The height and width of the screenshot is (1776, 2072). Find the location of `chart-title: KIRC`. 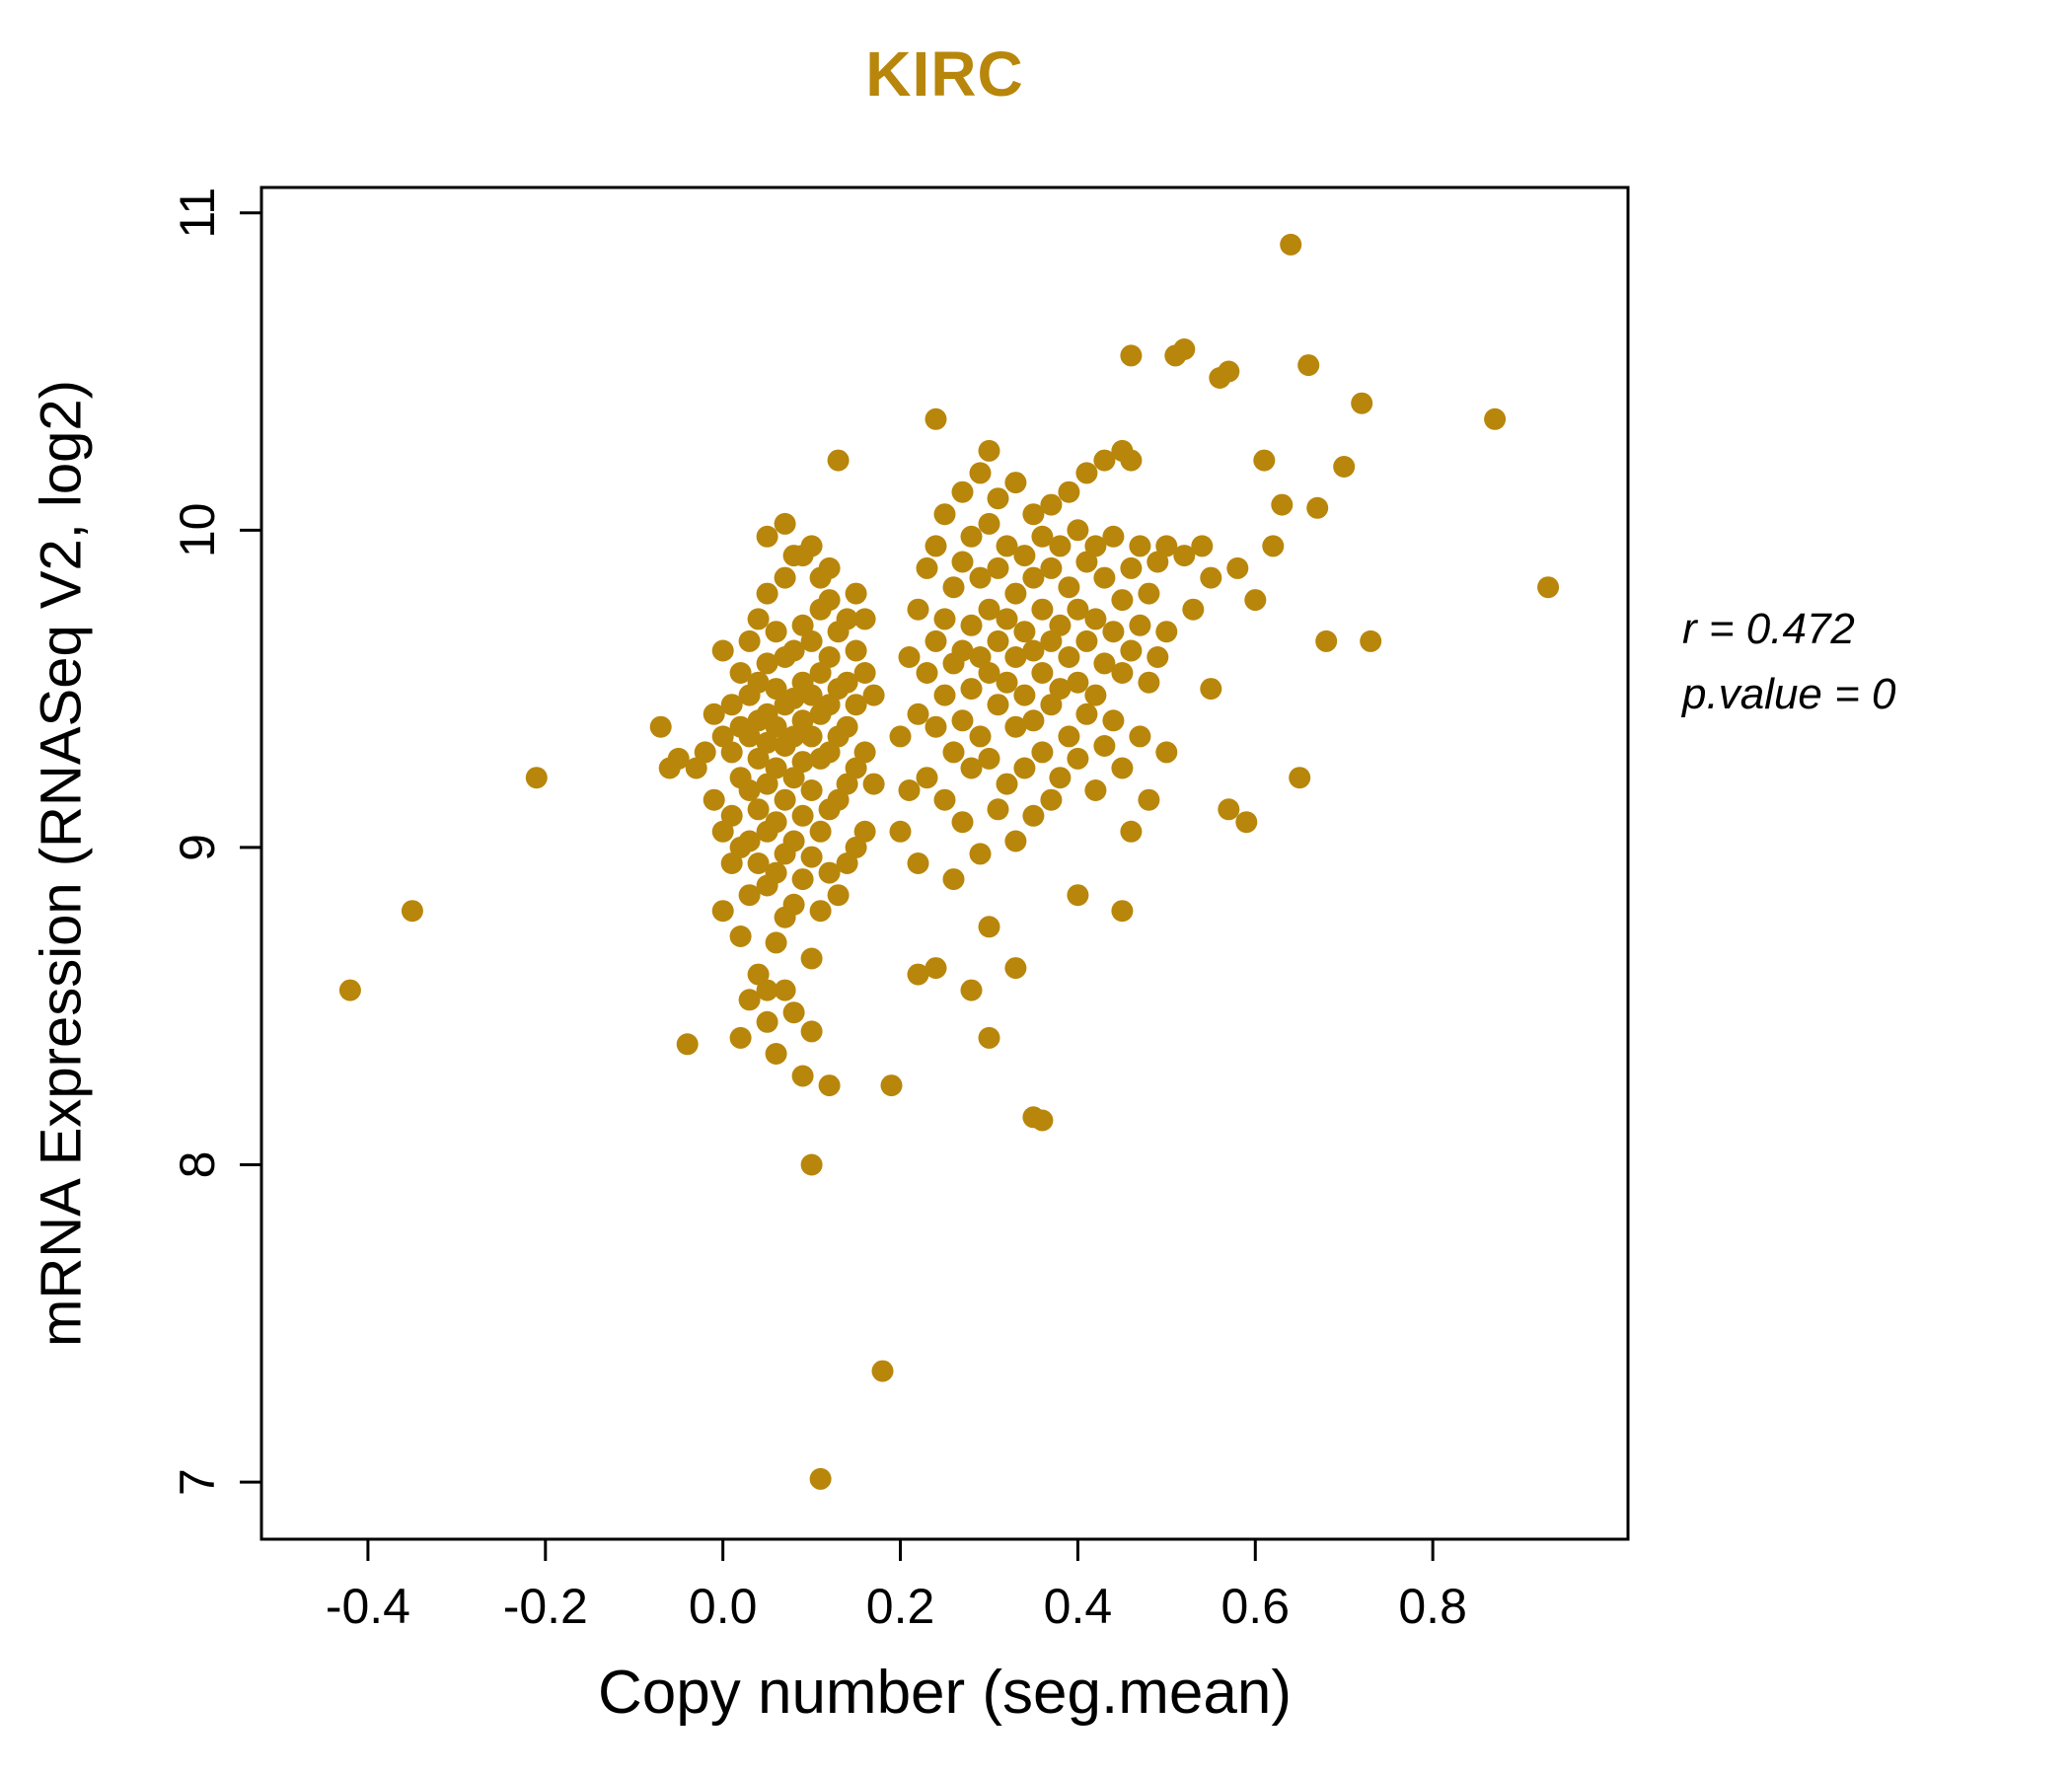

chart-title: KIRC is located at coordinates (944, 74).